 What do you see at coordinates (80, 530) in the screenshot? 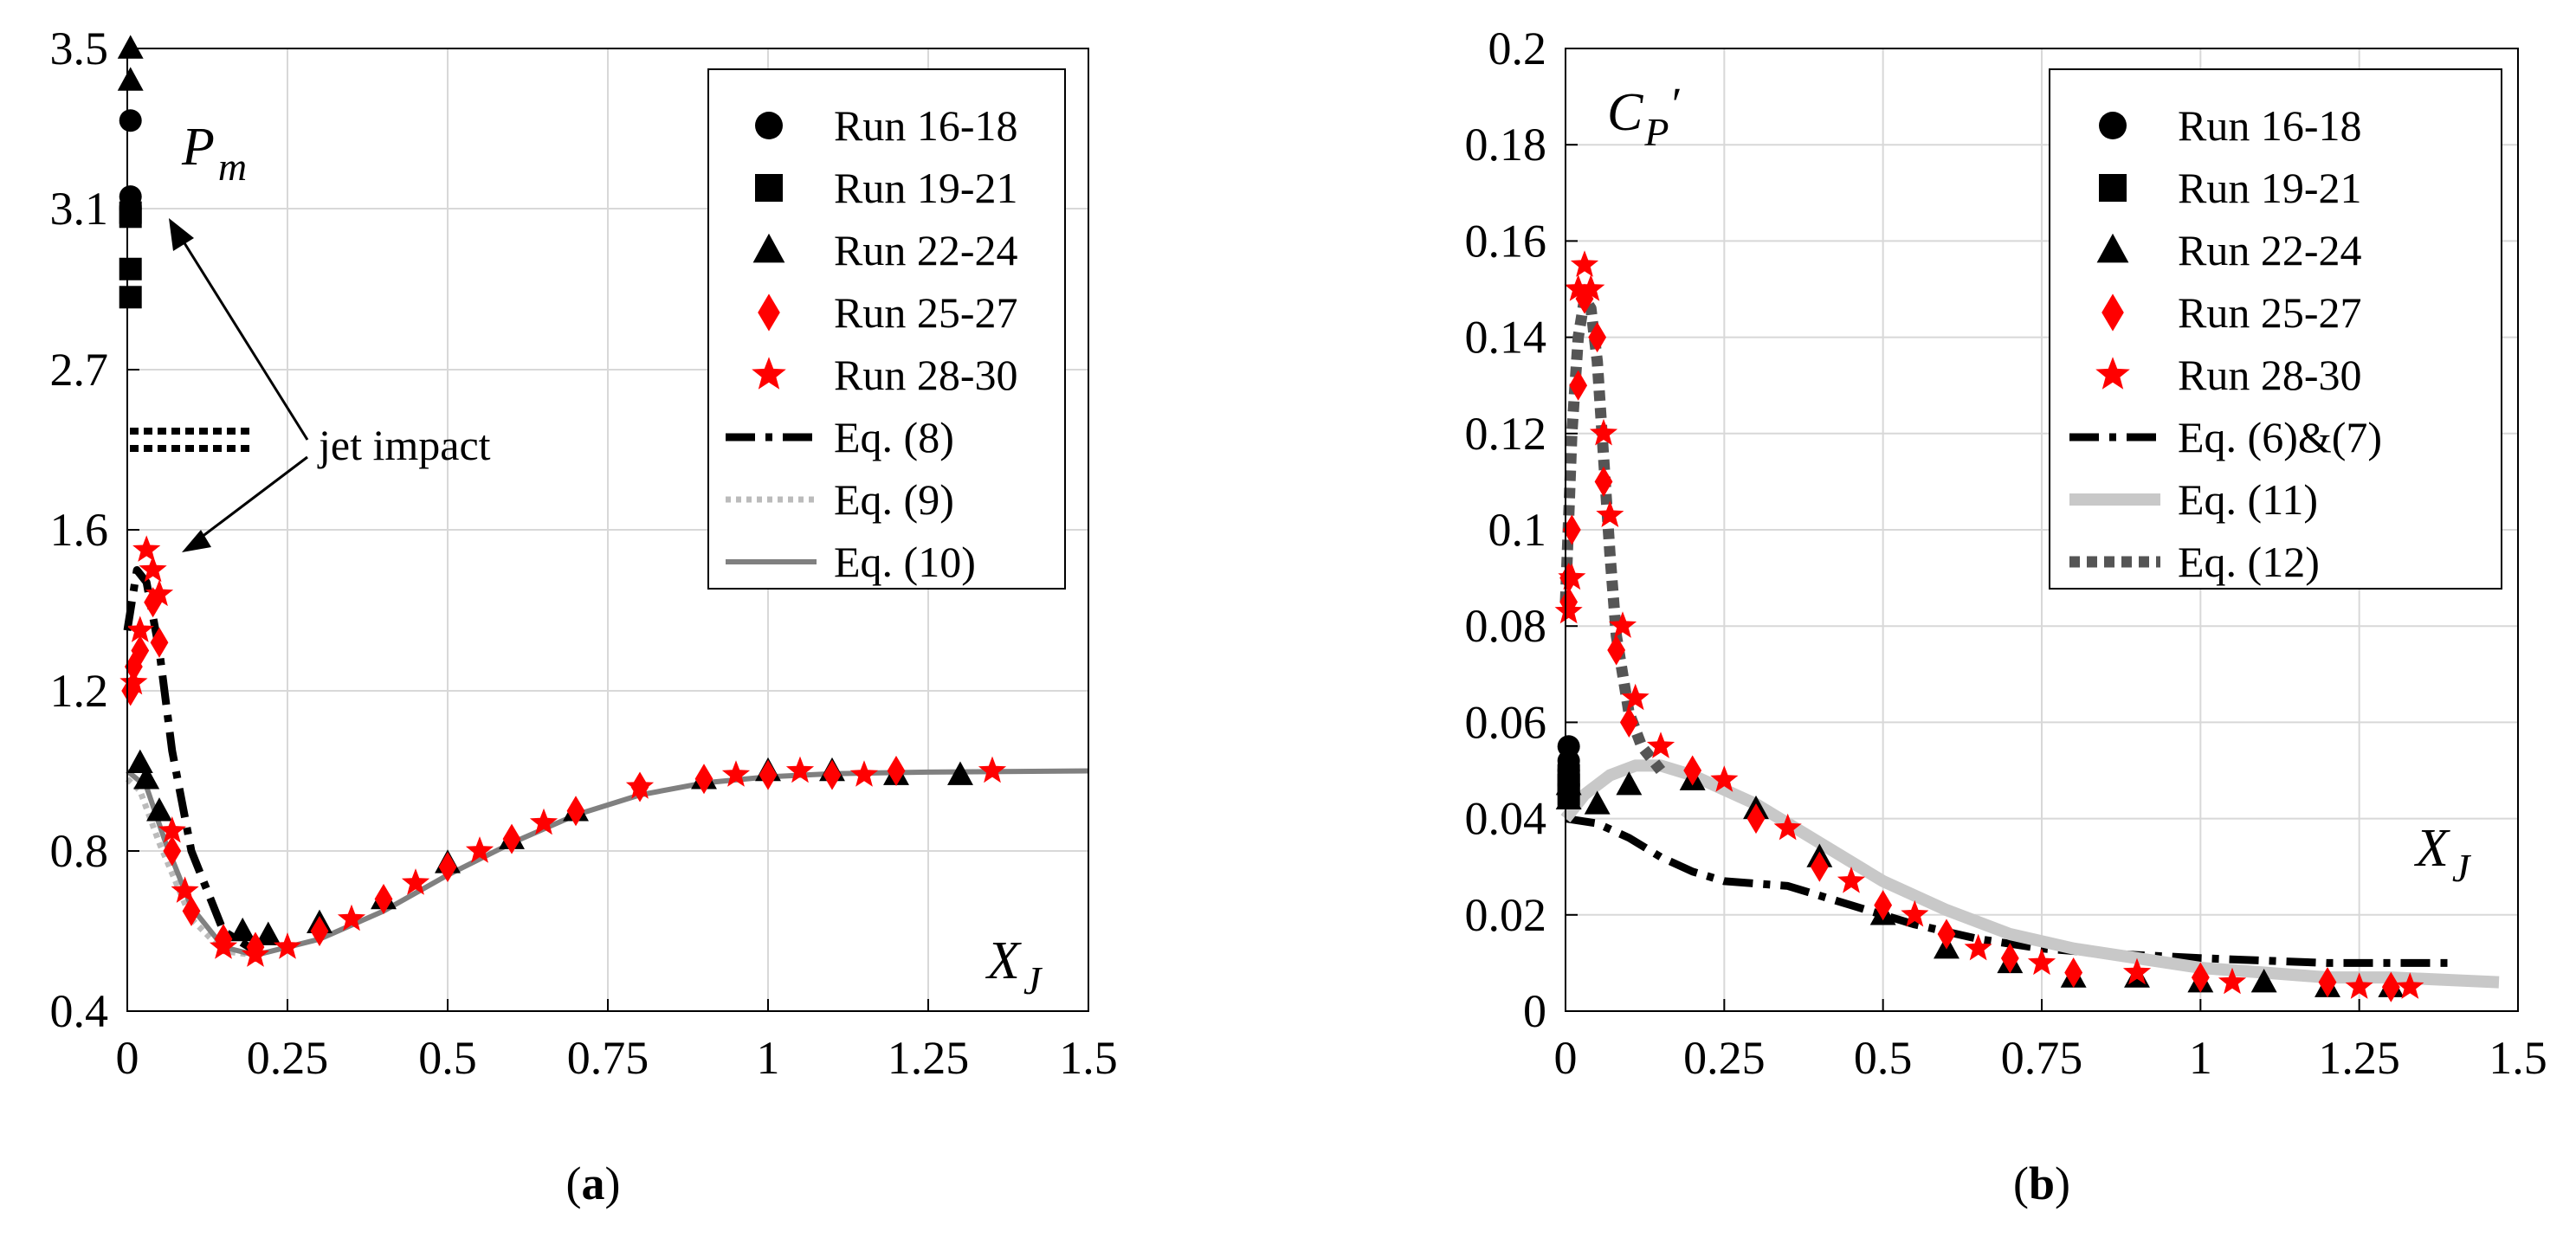
I see `y-tick-labels-a: 0.4 0.8 1.2 1.6 2.7 3.1 3.5` at bounding box center [80, 530].